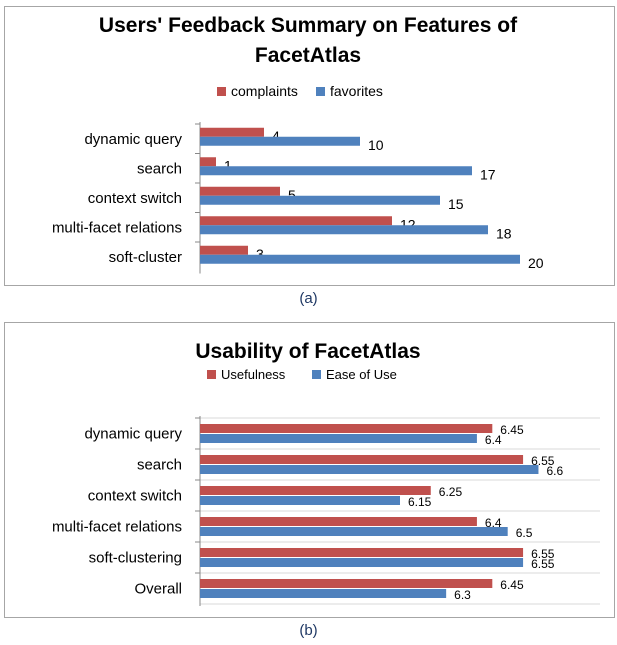 The height and width of the screenshot is (645, 617). I want to click on chart-a-value-label: 10, so click(376, 145).